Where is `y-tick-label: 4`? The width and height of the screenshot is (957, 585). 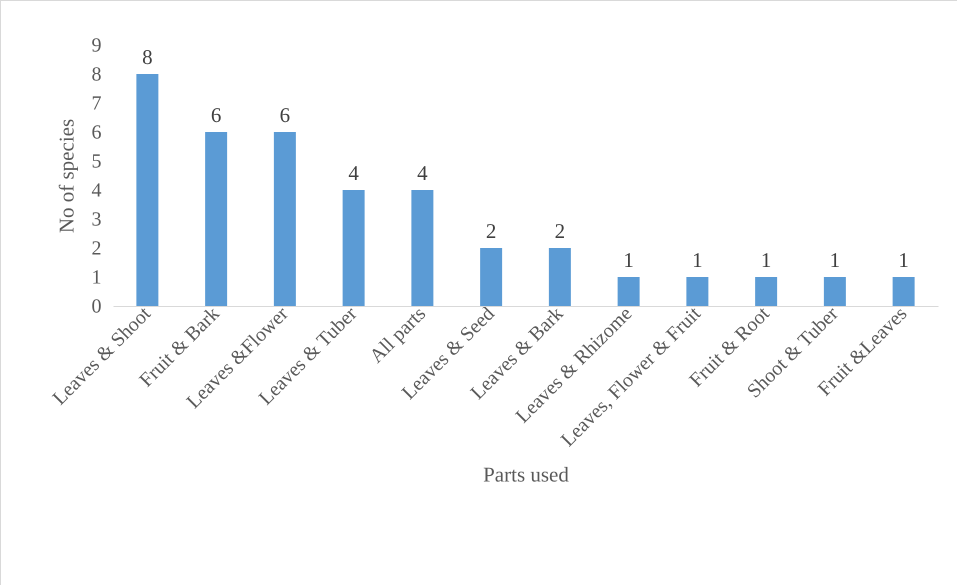 y-tick-label: 4 is located at coordinates (97, 191).